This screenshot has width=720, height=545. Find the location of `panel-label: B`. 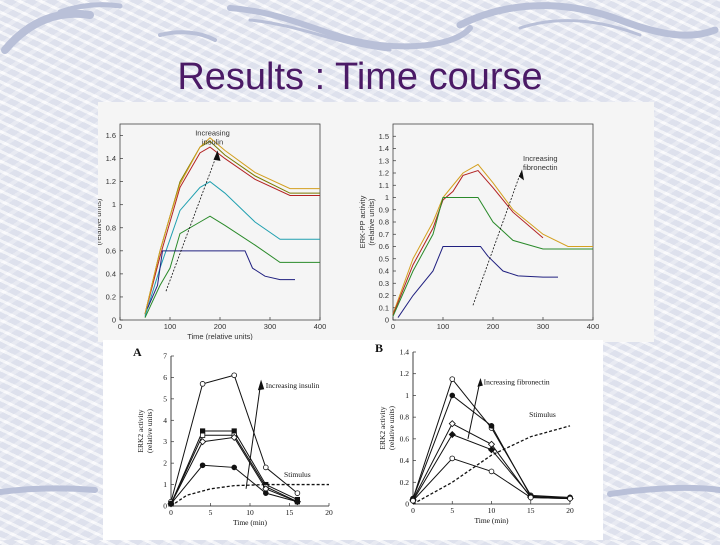

panel-label: B is located at coordinates (379, 348).